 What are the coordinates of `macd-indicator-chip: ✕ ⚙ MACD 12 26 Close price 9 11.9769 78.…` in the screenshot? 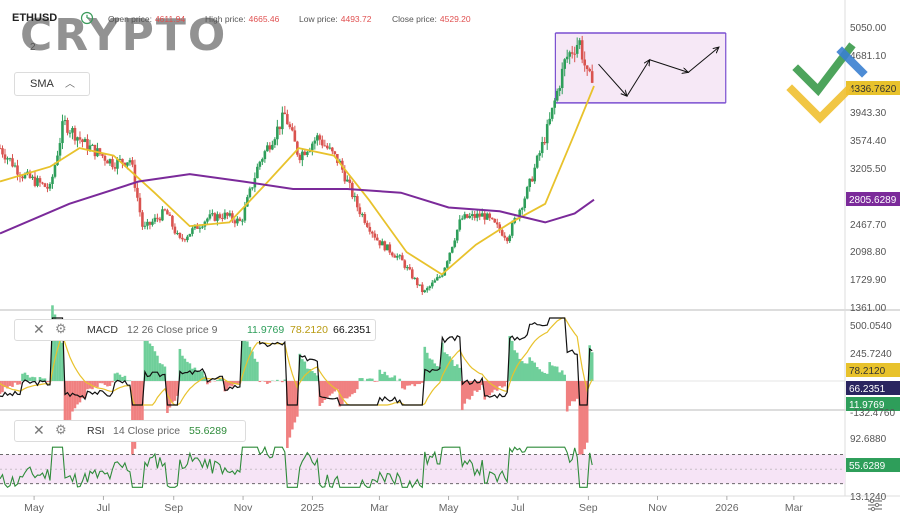 It's located at (195, 330).